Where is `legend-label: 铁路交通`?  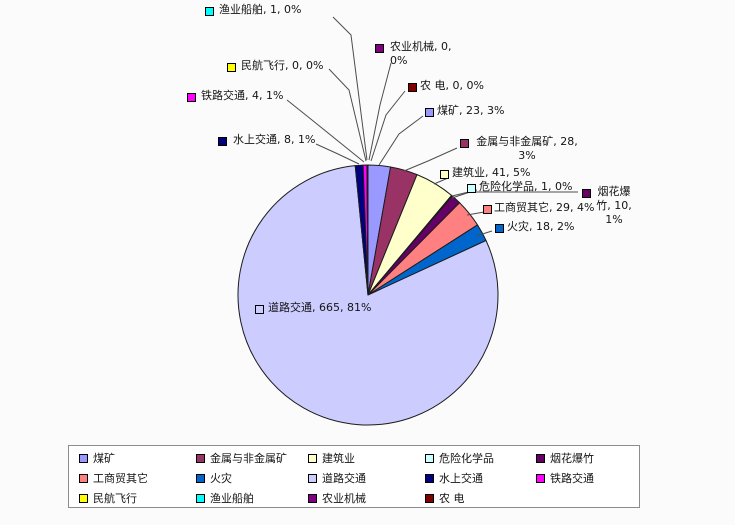 legend-label: 铁路交通 is located at coordinates (572, 478).